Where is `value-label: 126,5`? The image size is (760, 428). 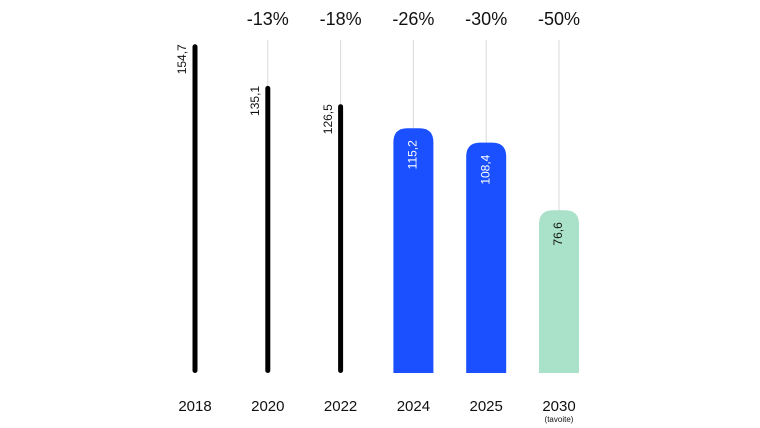
value-label: 126,5 is located at coordinates (328, 119).